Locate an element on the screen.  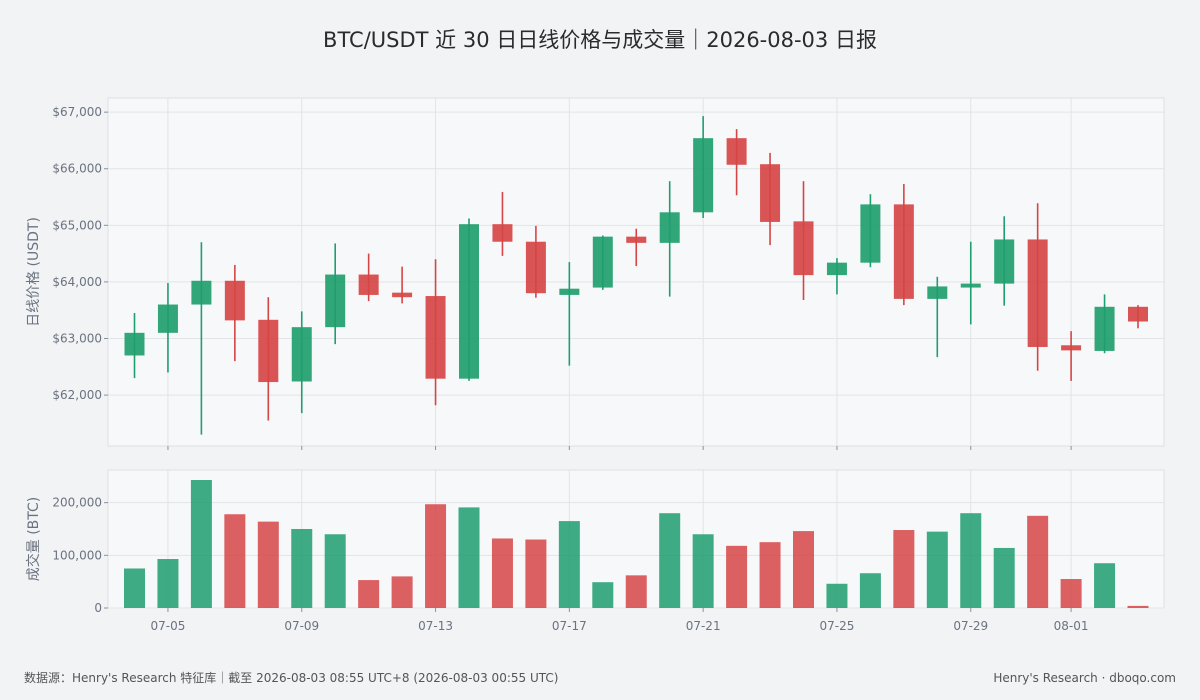
footer-brand: Henry's Research · dboqo.com is located at coordinates (1084, 678).